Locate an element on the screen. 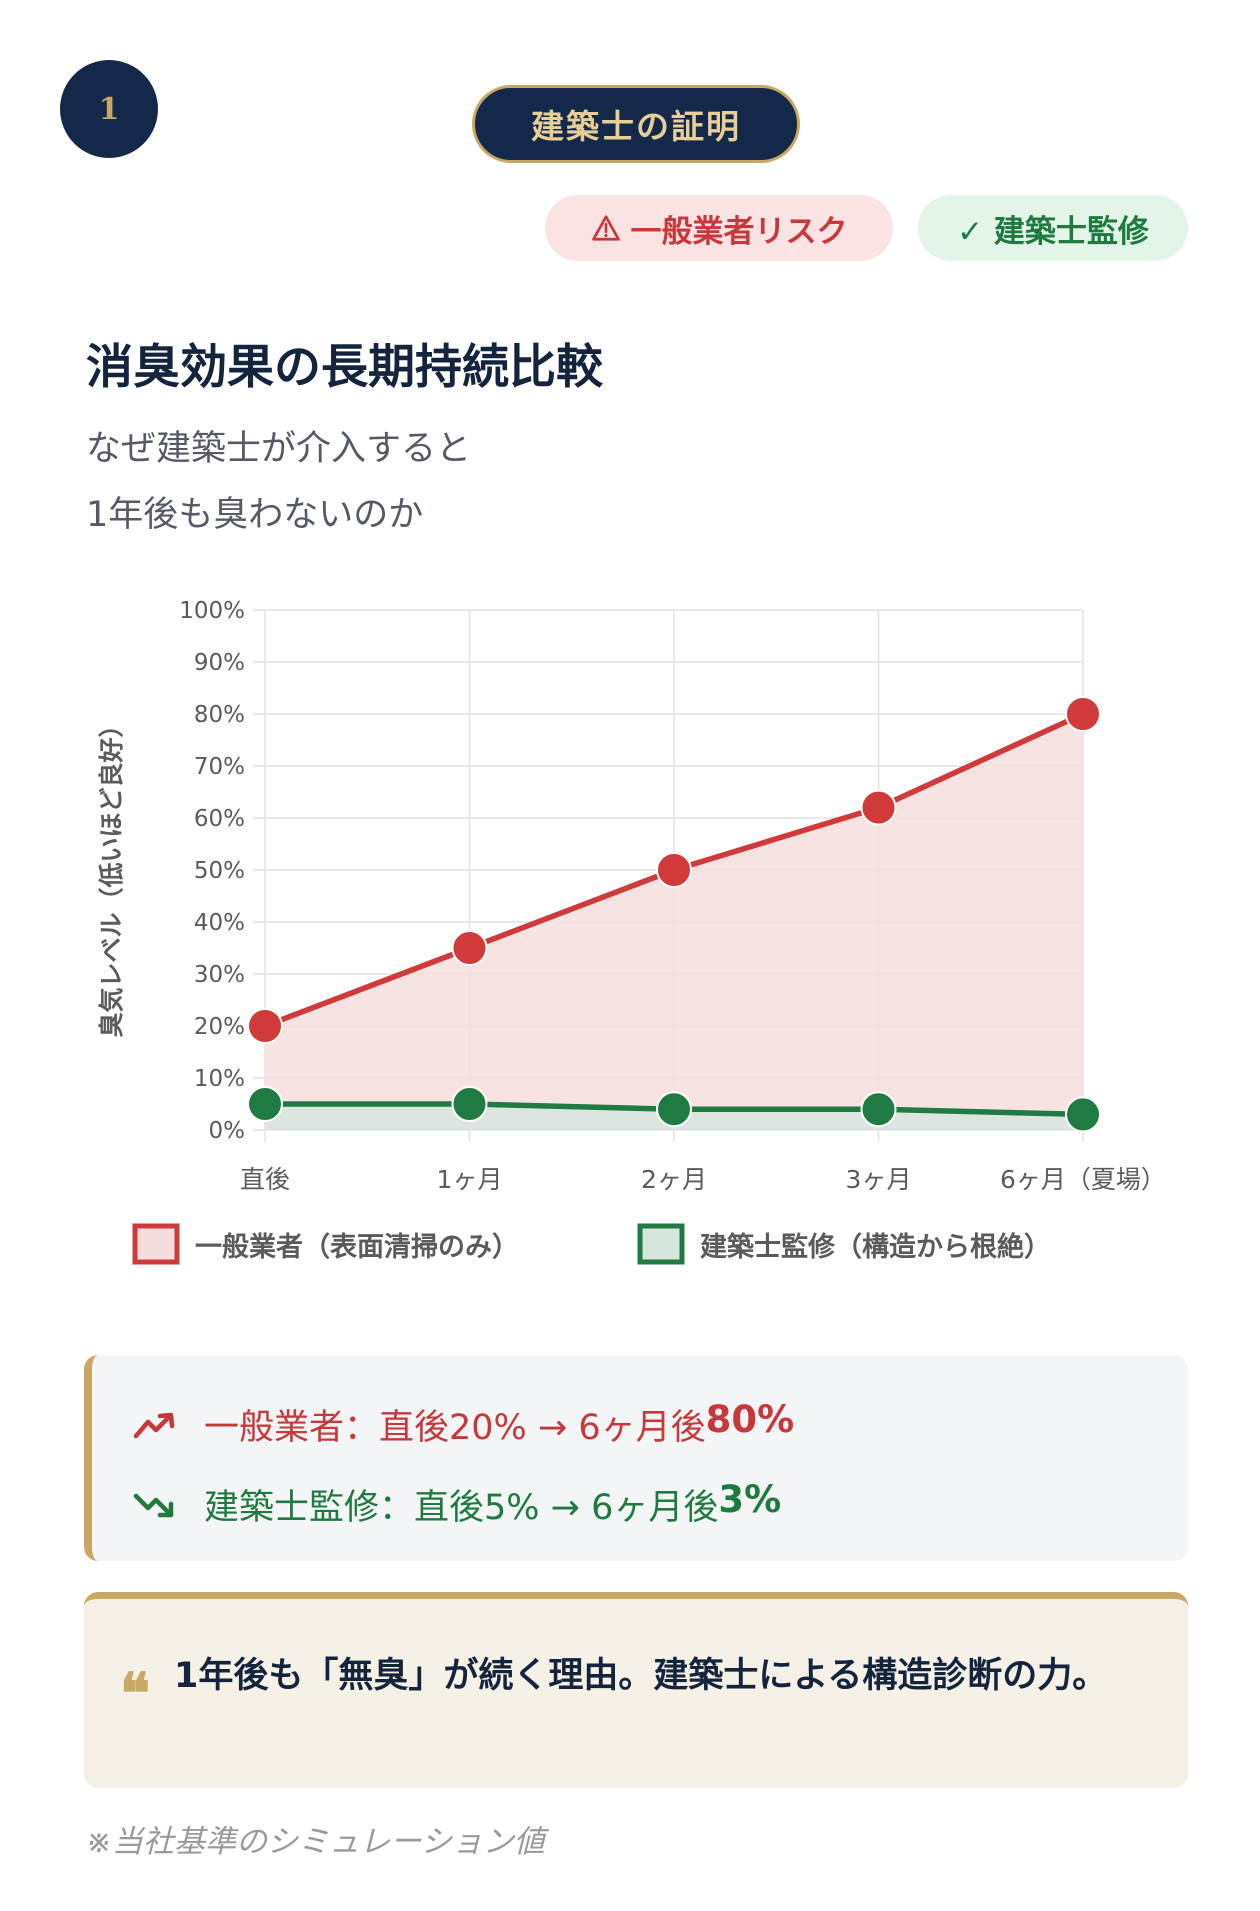  step-number-badge: 1 is located at coordinates (109, 109).